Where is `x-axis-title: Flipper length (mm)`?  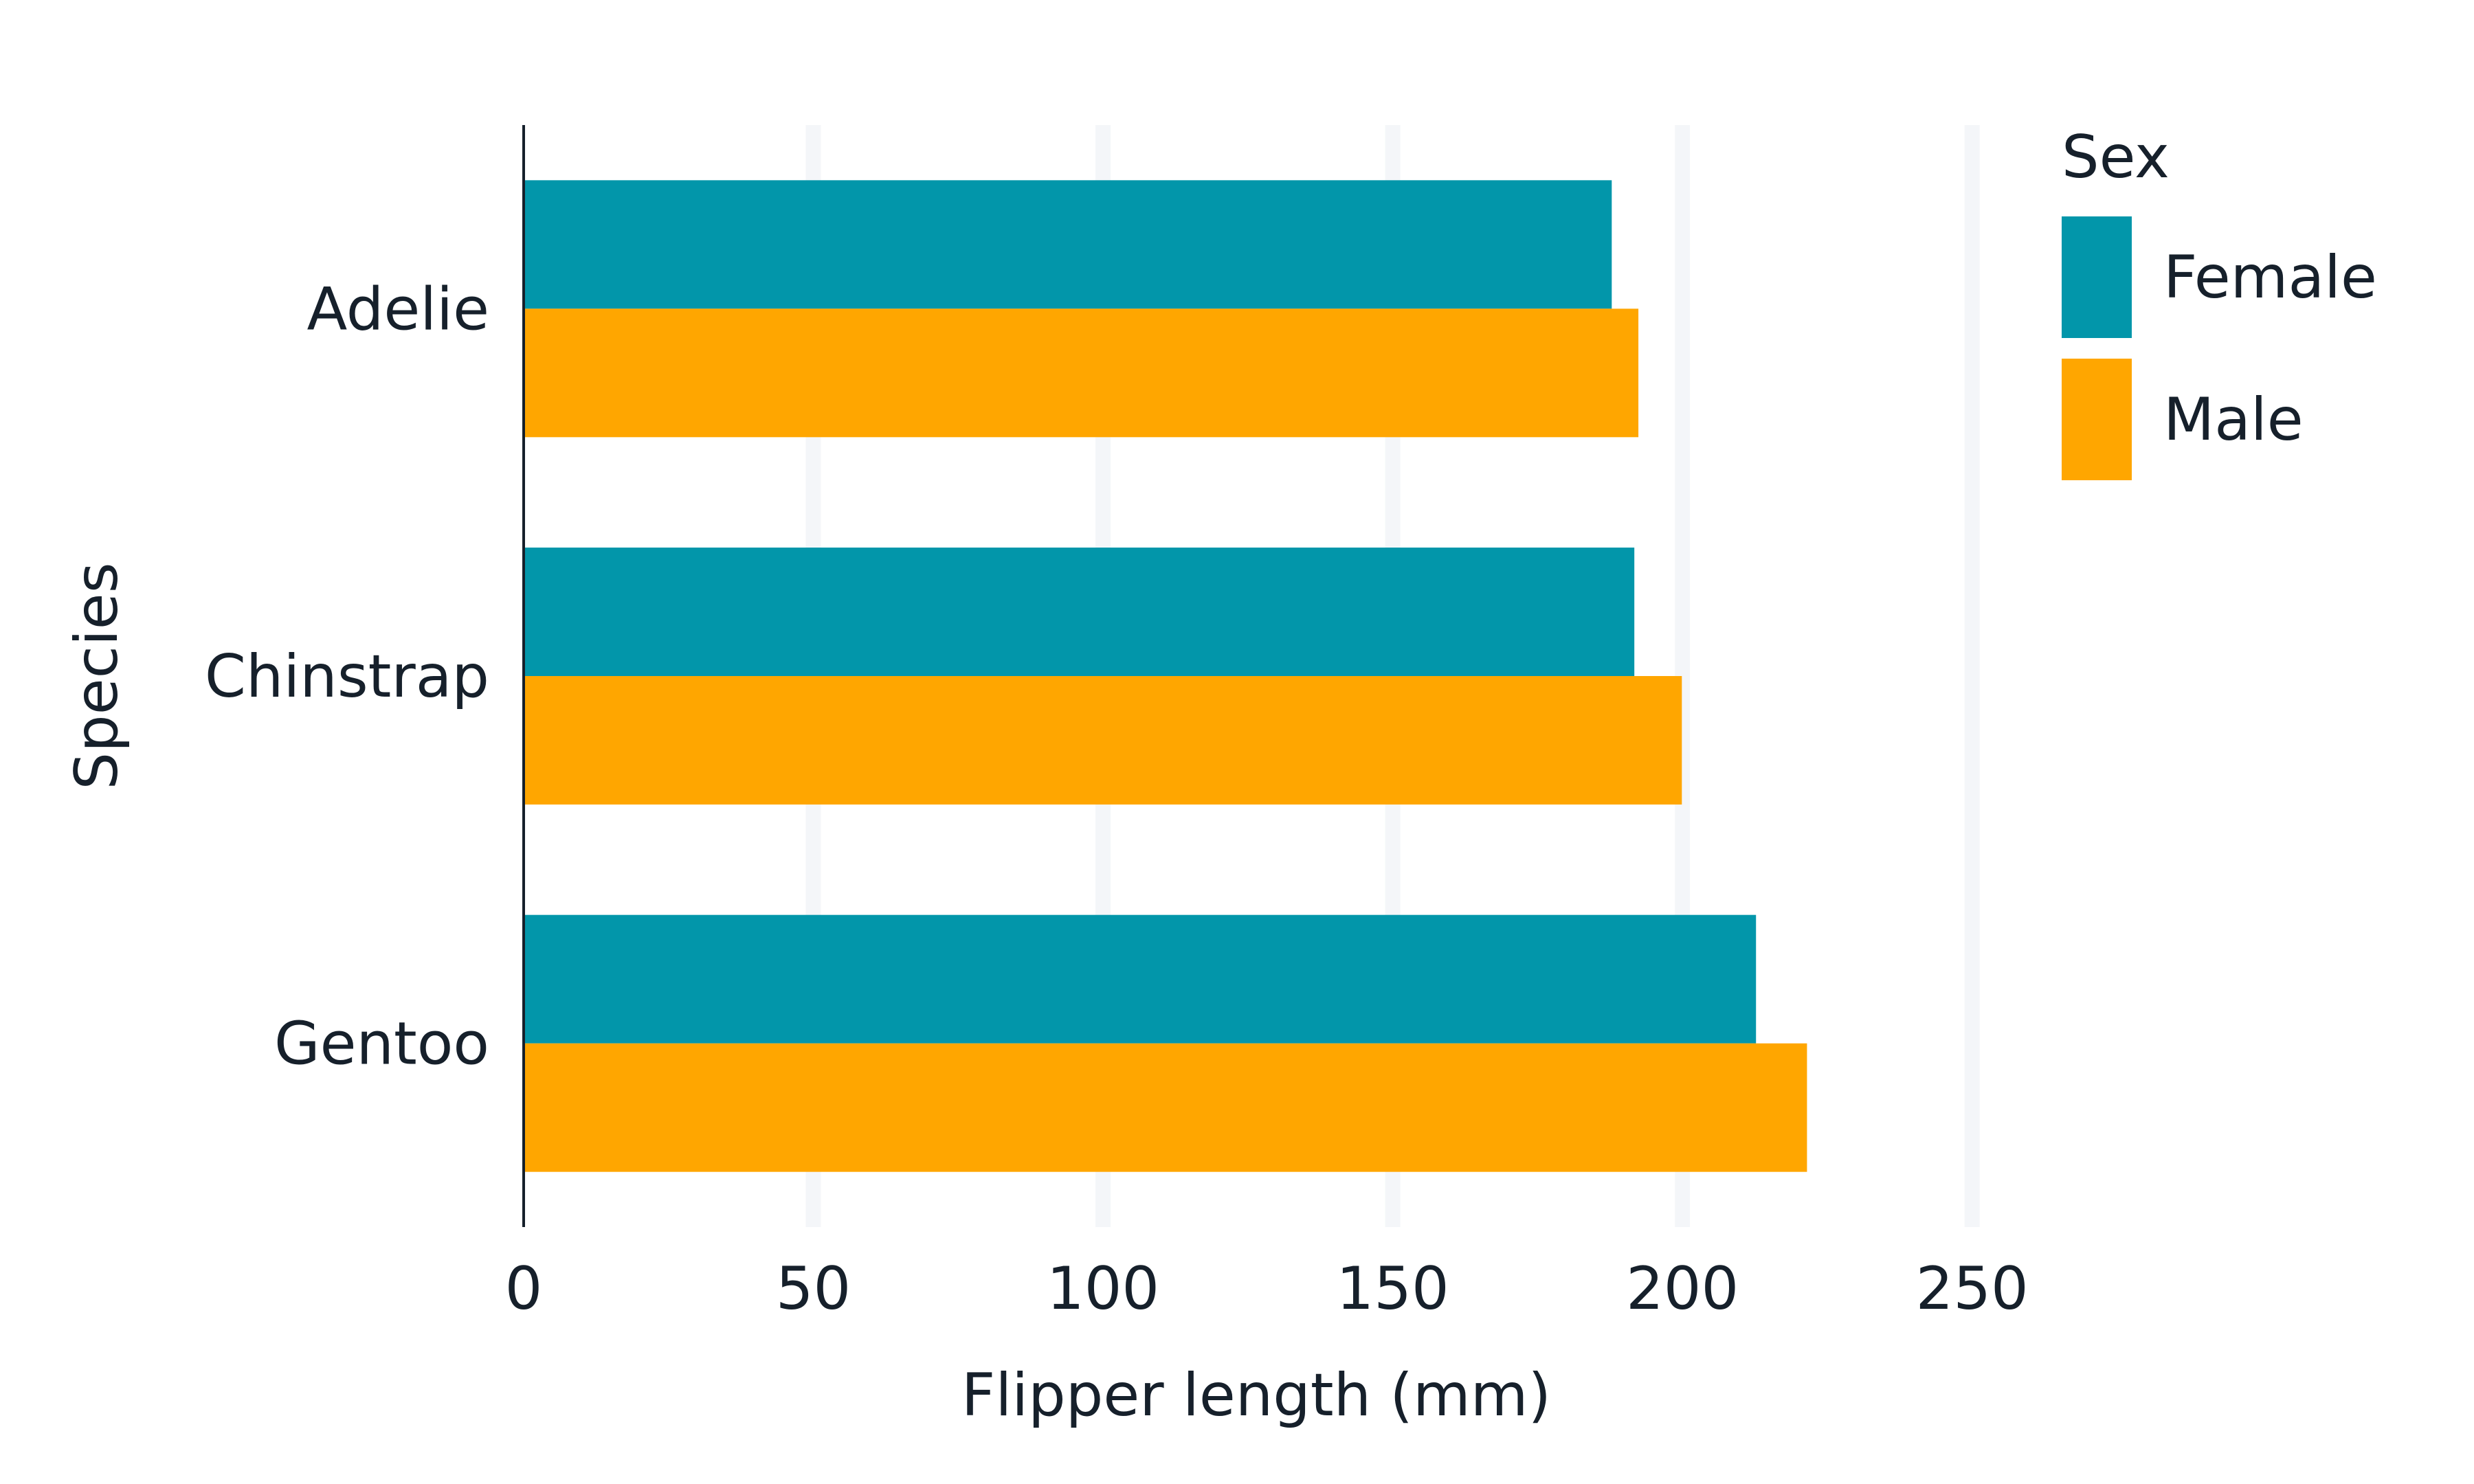 x-axis-title: Flipper length (mm) is located at coordinates (1256, 1395).